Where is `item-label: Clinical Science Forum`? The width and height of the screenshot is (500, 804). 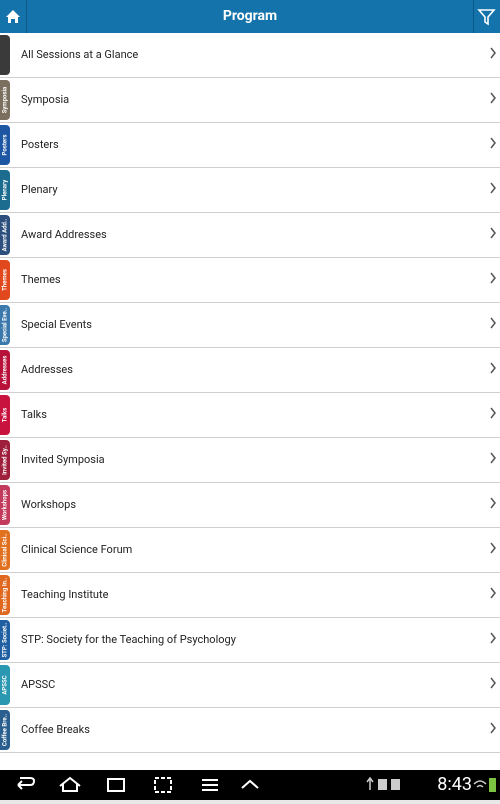 item-label: Clinical Science Forum is located at coordinates (77, 549).